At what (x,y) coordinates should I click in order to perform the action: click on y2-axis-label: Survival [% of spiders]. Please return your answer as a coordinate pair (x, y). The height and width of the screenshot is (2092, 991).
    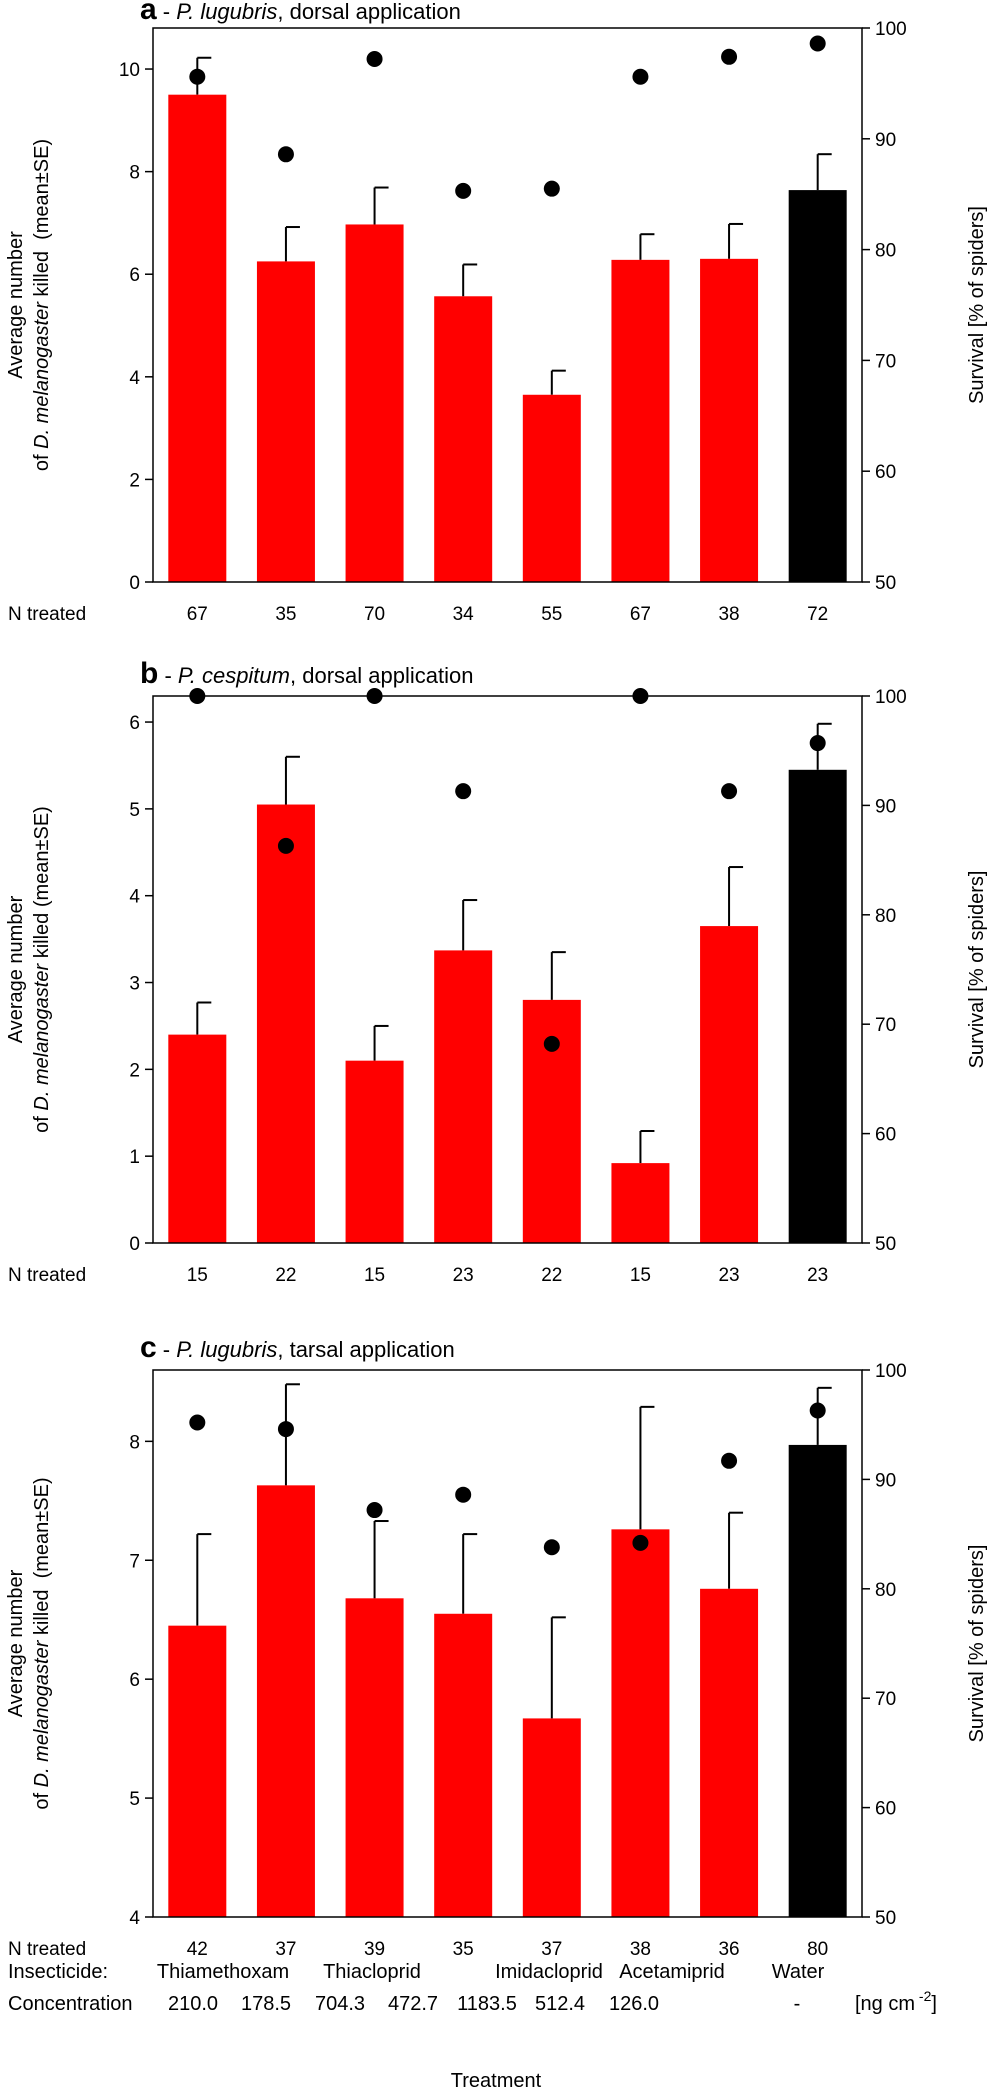
    Looking at the image, I should click on (977, 305).